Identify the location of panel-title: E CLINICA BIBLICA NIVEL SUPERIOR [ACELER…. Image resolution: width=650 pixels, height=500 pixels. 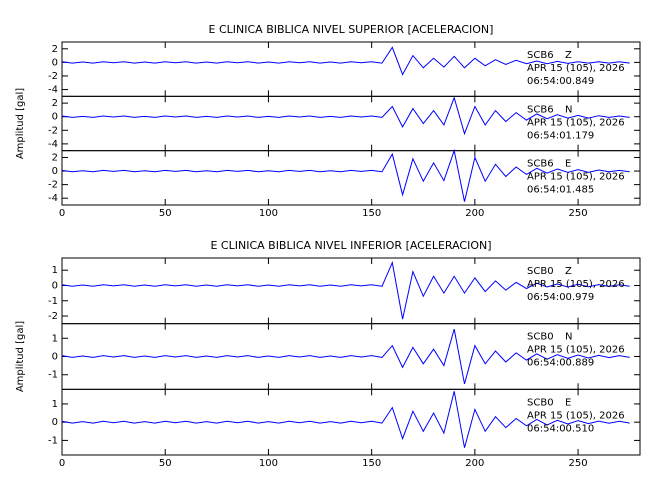
(351, 29).